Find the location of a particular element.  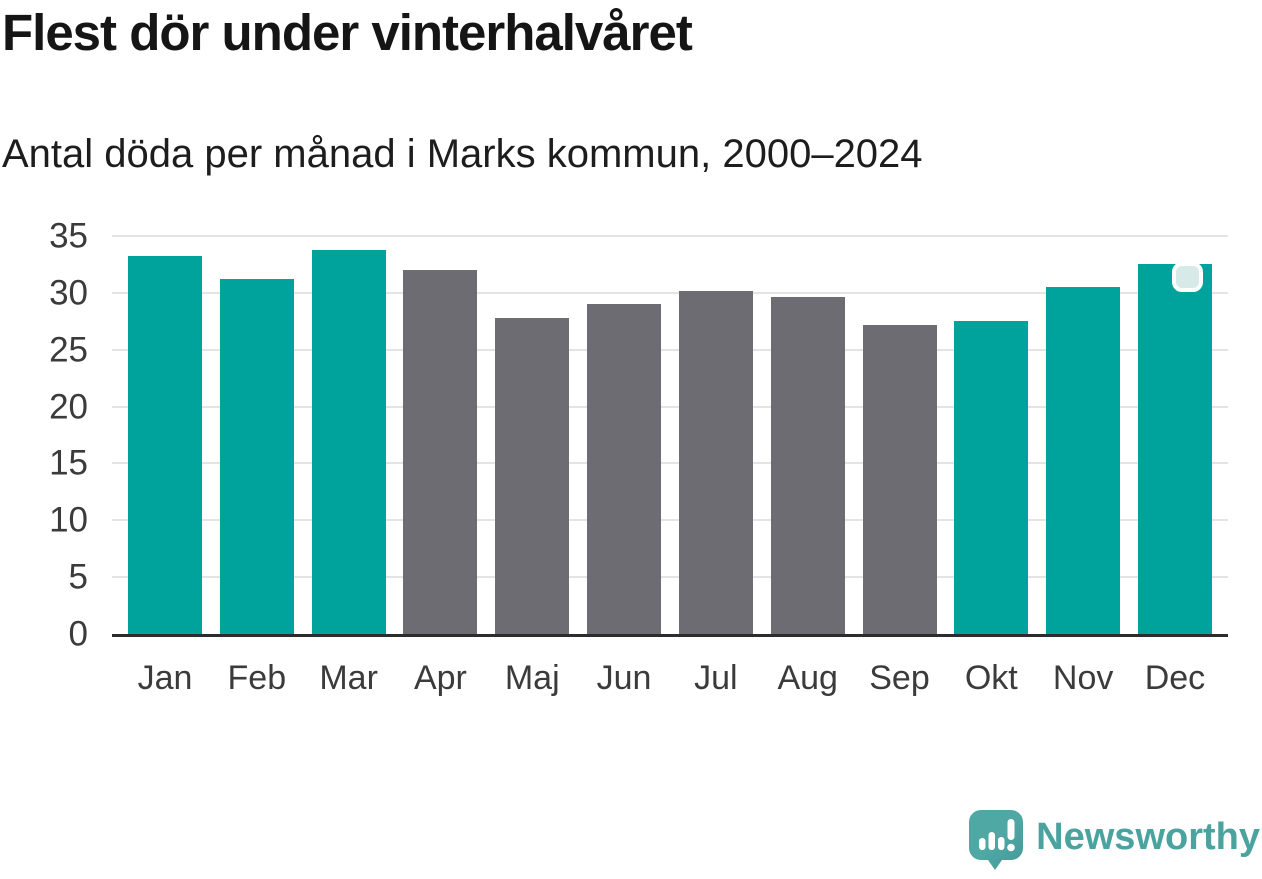

bar-mar is located at coordinates (348, 441).